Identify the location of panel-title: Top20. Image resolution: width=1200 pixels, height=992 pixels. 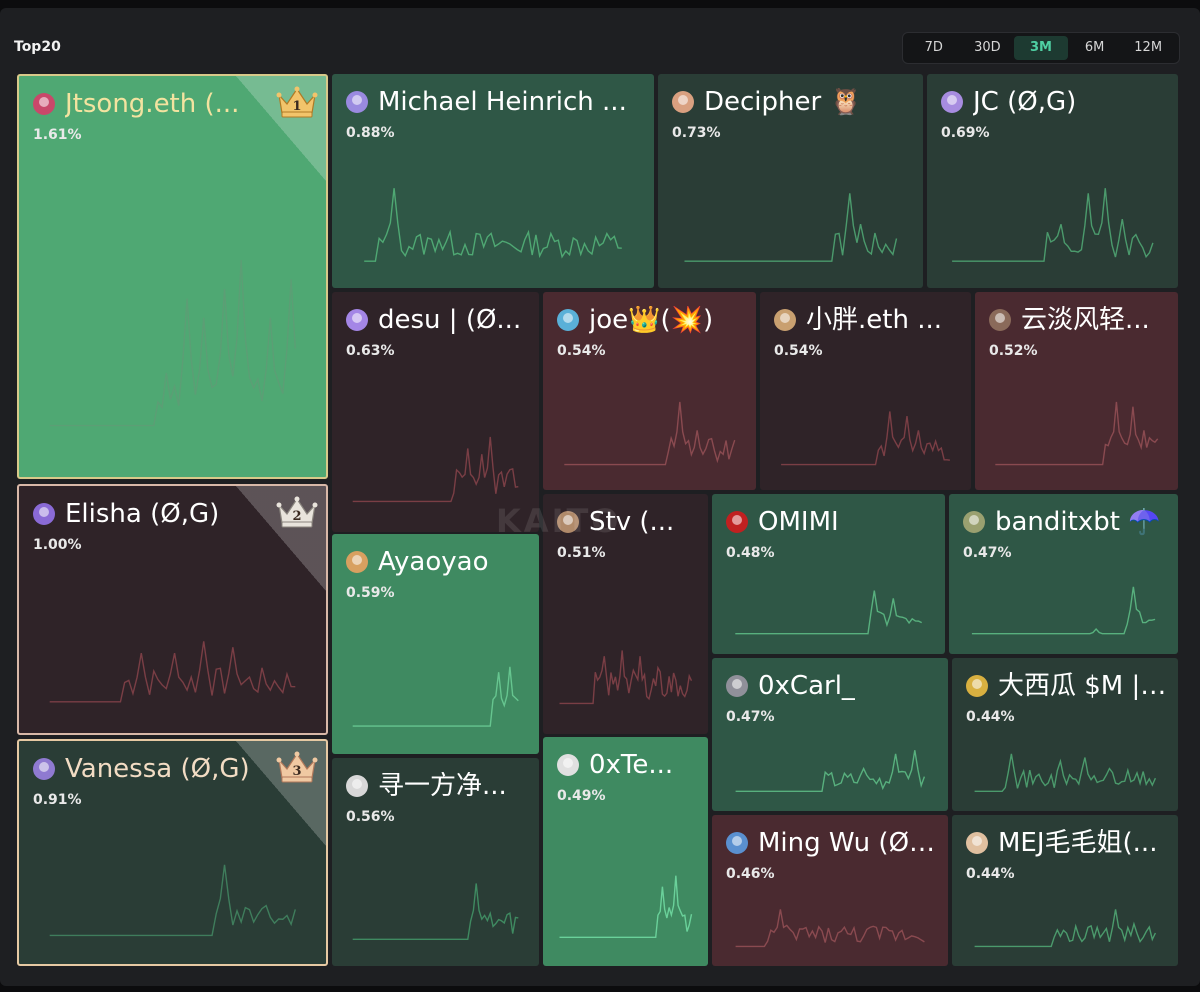
(37, 47).